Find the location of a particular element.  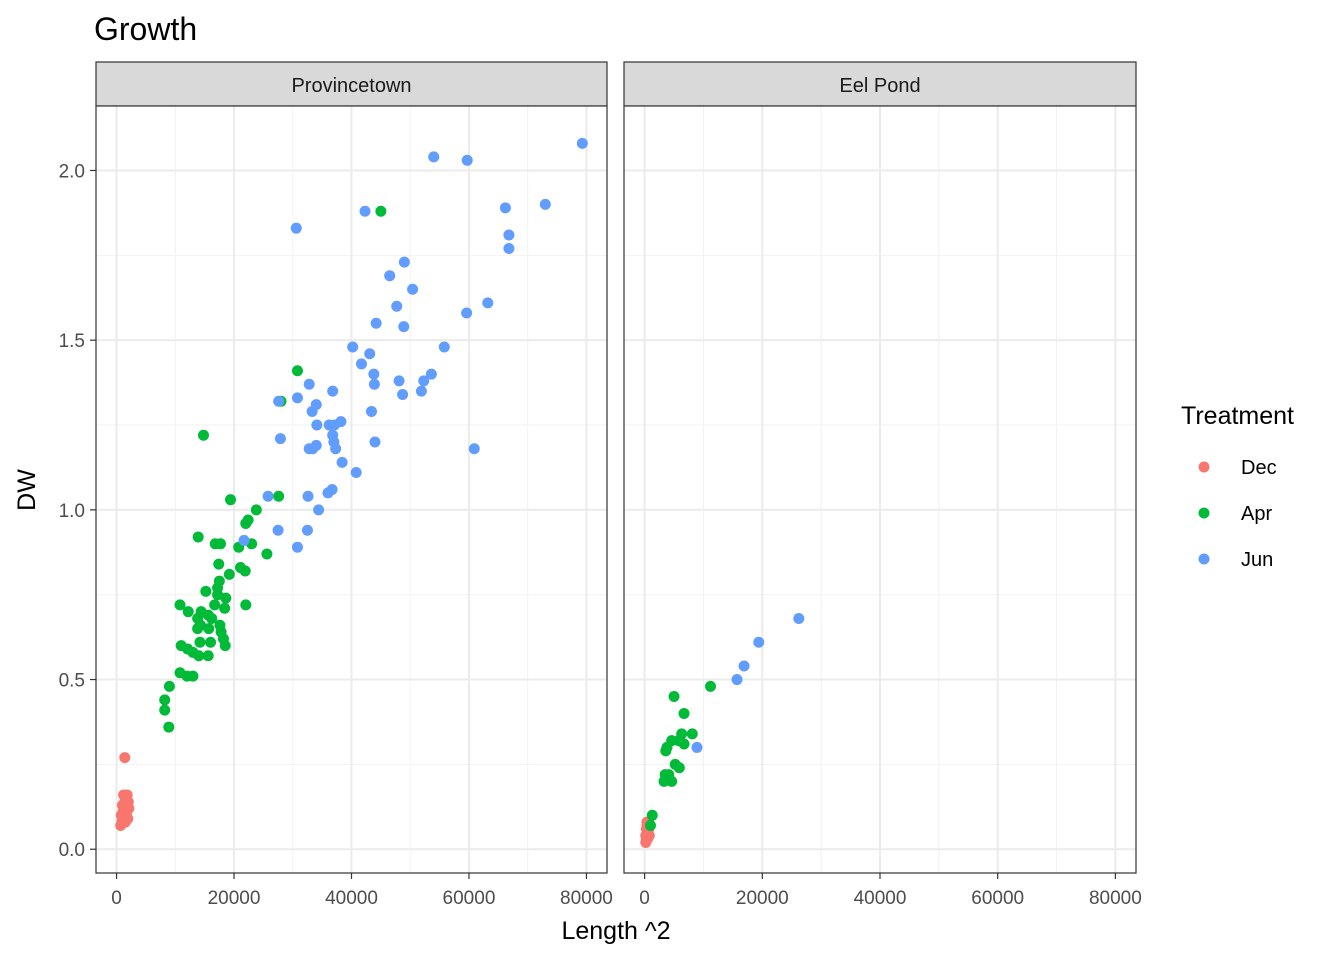

legend-item-dec: Dec is located at coordinates (1237, 468).